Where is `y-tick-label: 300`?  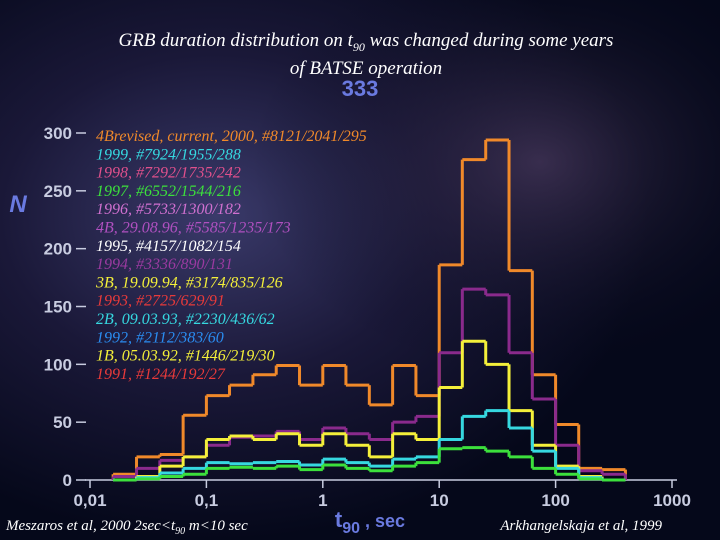
y-tick-label: 300 is located at coordinates (58, 133).